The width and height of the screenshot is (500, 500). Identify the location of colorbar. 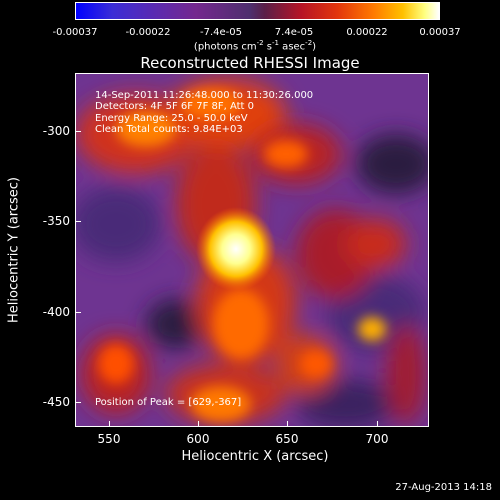
(257, 11).